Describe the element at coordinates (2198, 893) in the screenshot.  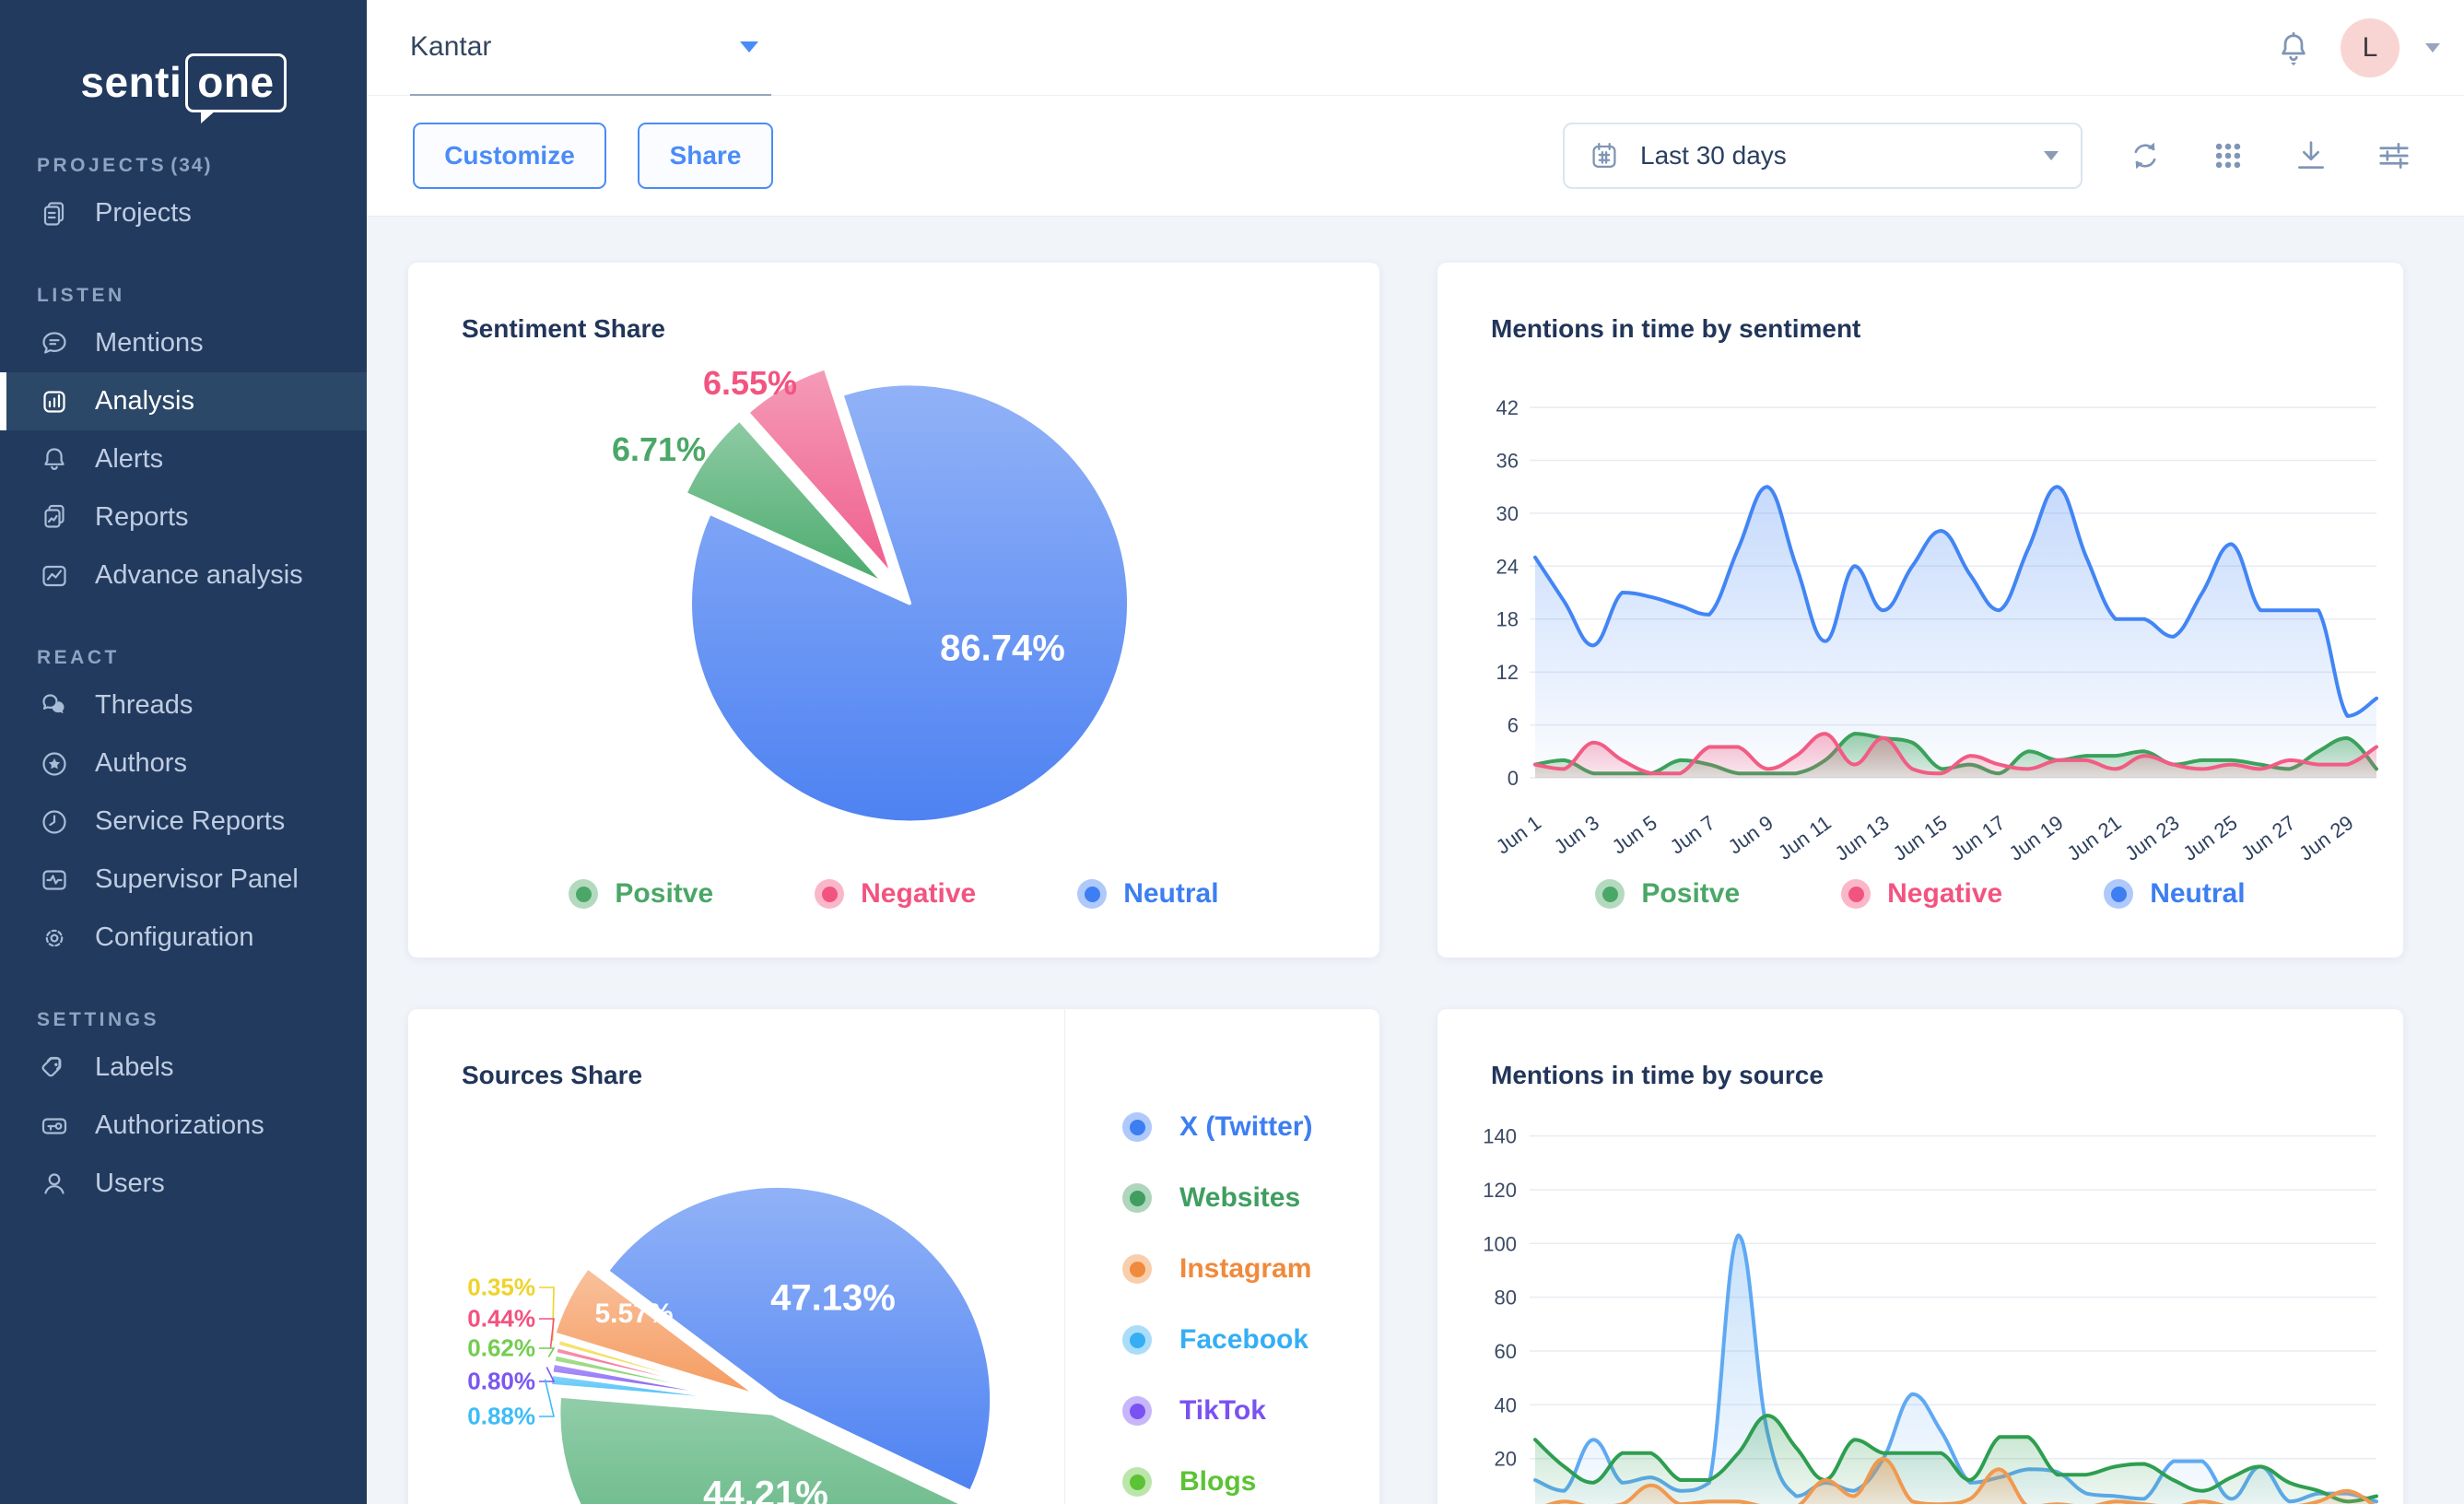
I see `legend-label: Neutral` at that location.